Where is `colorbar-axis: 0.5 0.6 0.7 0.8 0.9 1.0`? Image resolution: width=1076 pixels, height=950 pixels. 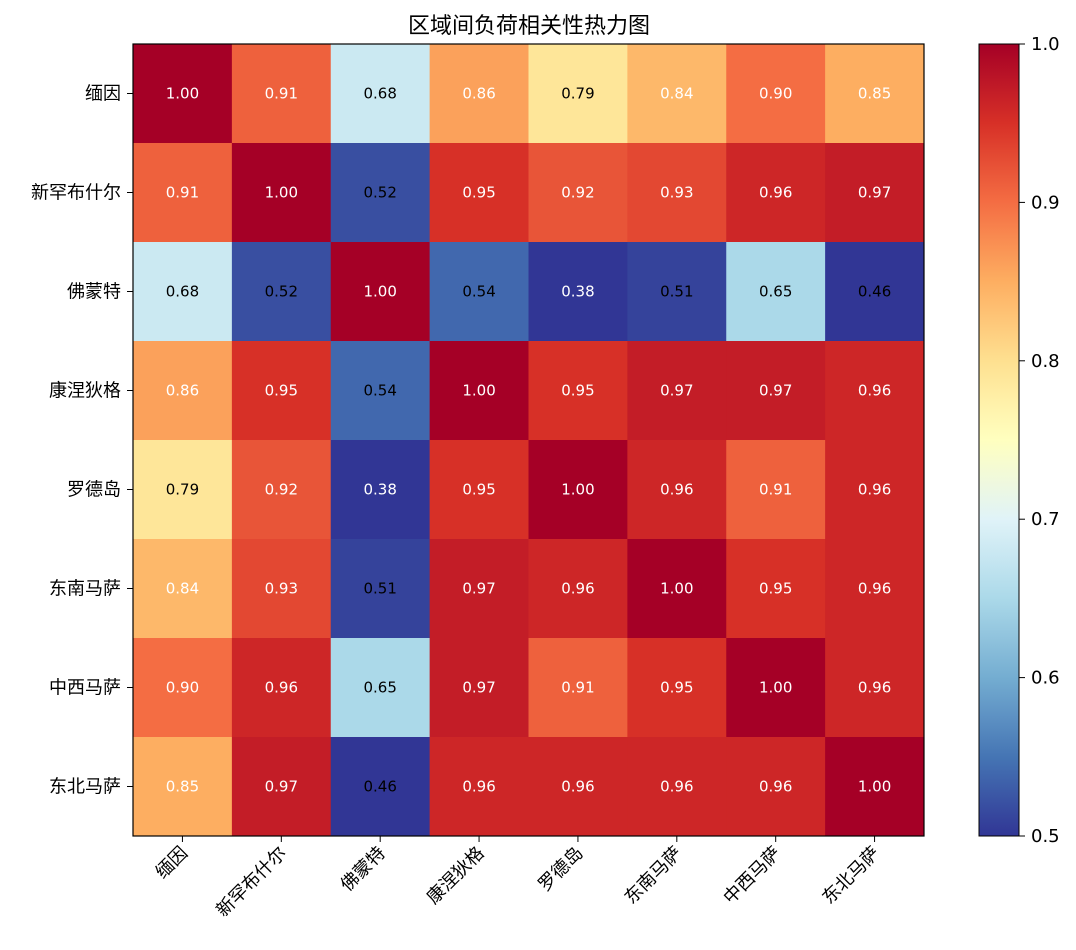 colorbar-axis: 0.5 0.6 0.7 0.8 0.9 1.0 is located at coordinates (1039, 440).